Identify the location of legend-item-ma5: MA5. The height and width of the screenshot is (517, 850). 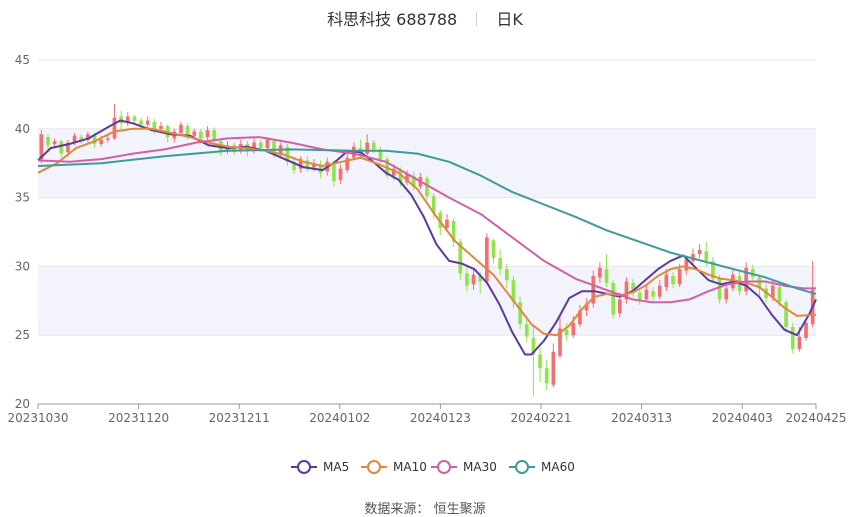
(320, 467).